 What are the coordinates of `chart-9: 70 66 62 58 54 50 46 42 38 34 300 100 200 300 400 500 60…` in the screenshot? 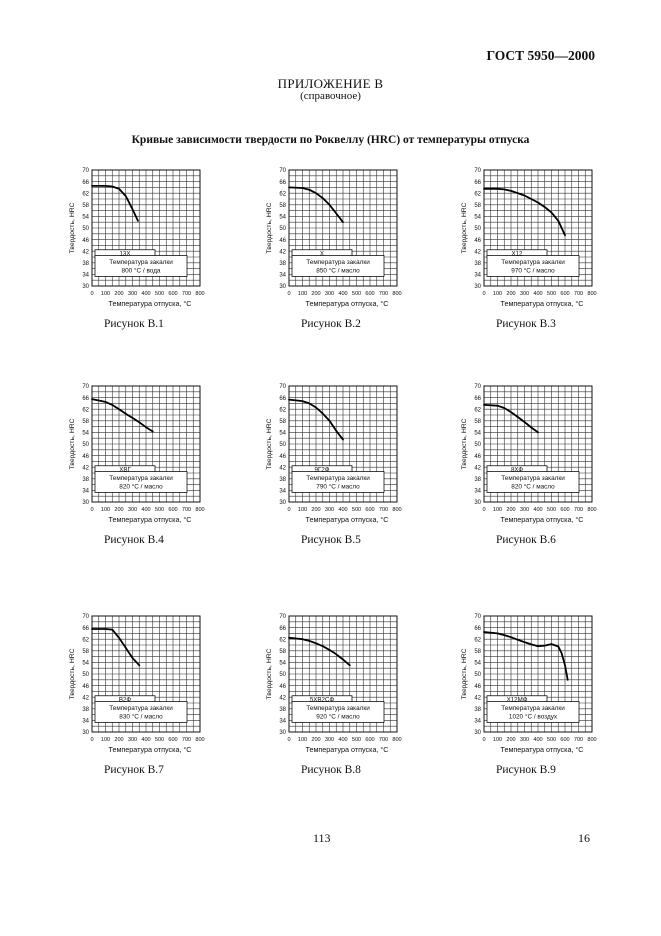 It's located at (529, 695).